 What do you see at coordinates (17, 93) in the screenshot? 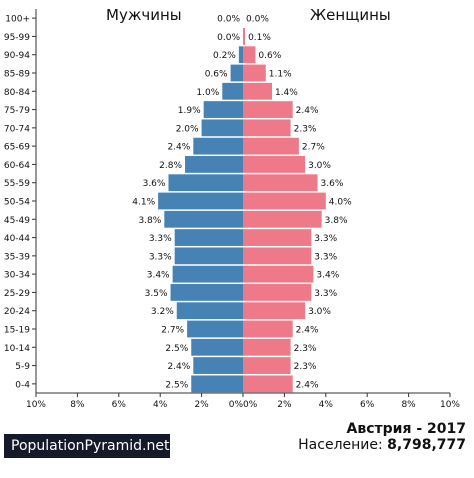
I see `age-group-label: 80-84` at bounding box center [17, 93].